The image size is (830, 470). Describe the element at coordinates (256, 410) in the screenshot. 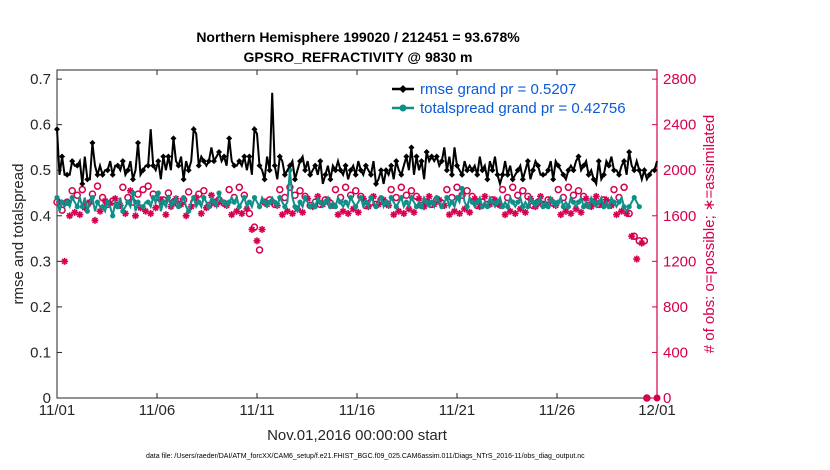

I see `x-tick-label: 11/11` at that location.